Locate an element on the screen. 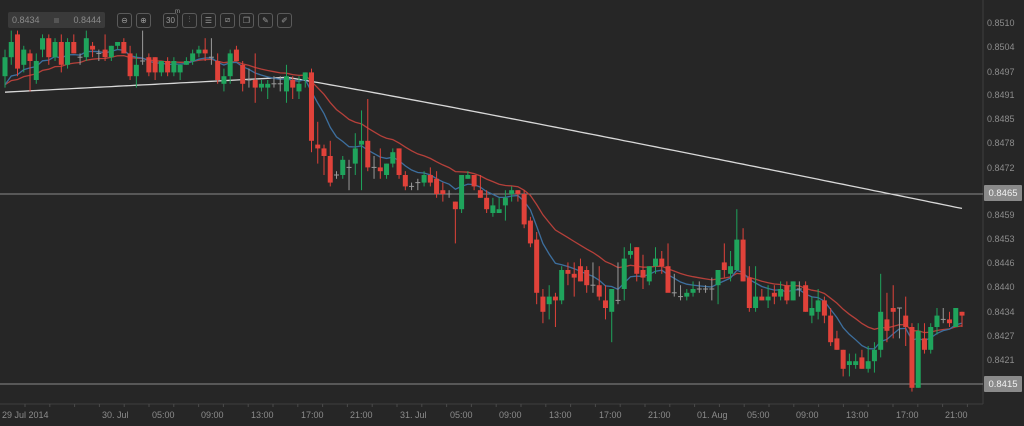 The image size is (1024, 426). sliders-icon: ☰ is located at coordinates (208, 20).